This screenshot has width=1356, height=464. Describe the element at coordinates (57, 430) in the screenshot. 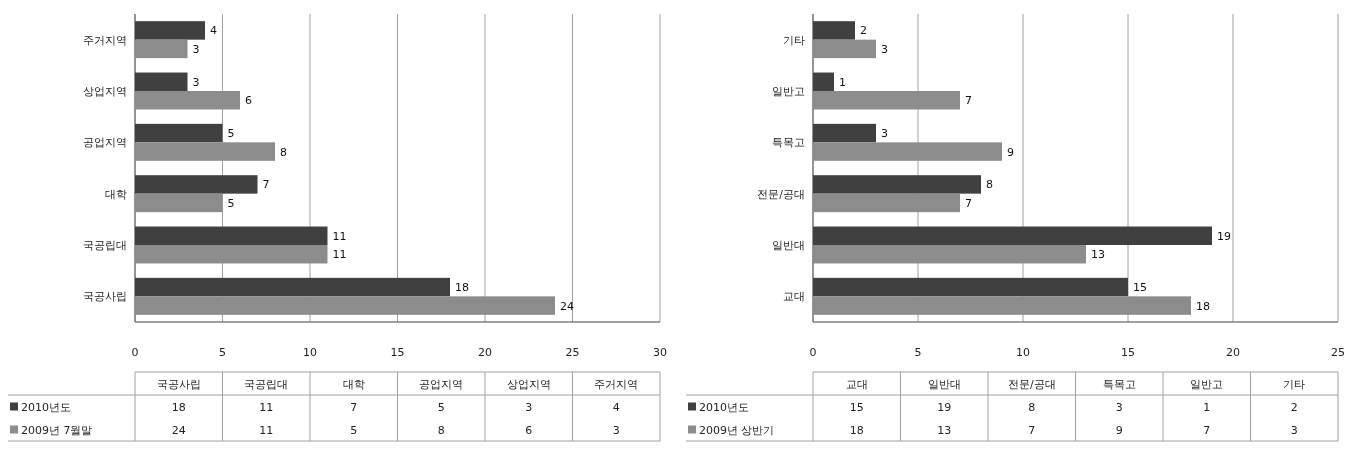

I see `legend-label: 2009년 7월말` at that location.